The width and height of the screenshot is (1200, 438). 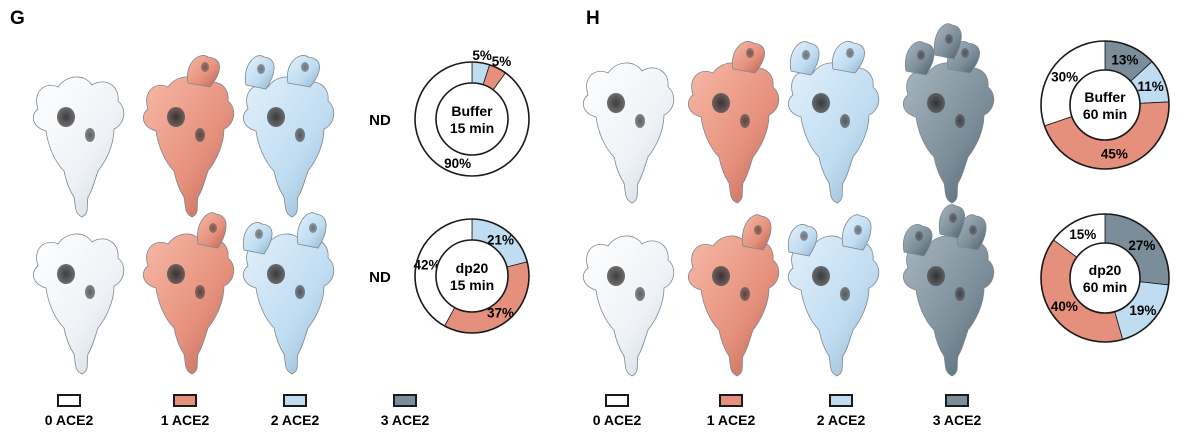 What do you see at coordinates (1141, 245) in the screenshot?
I see `slice-label: 27%` at bounding box center [1141, 245].